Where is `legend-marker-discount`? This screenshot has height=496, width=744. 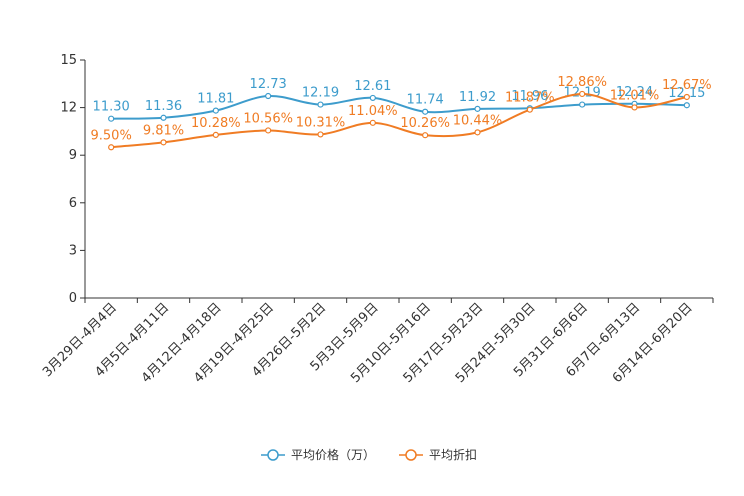
legend-marker-discount is located at coordinates (411, 455).